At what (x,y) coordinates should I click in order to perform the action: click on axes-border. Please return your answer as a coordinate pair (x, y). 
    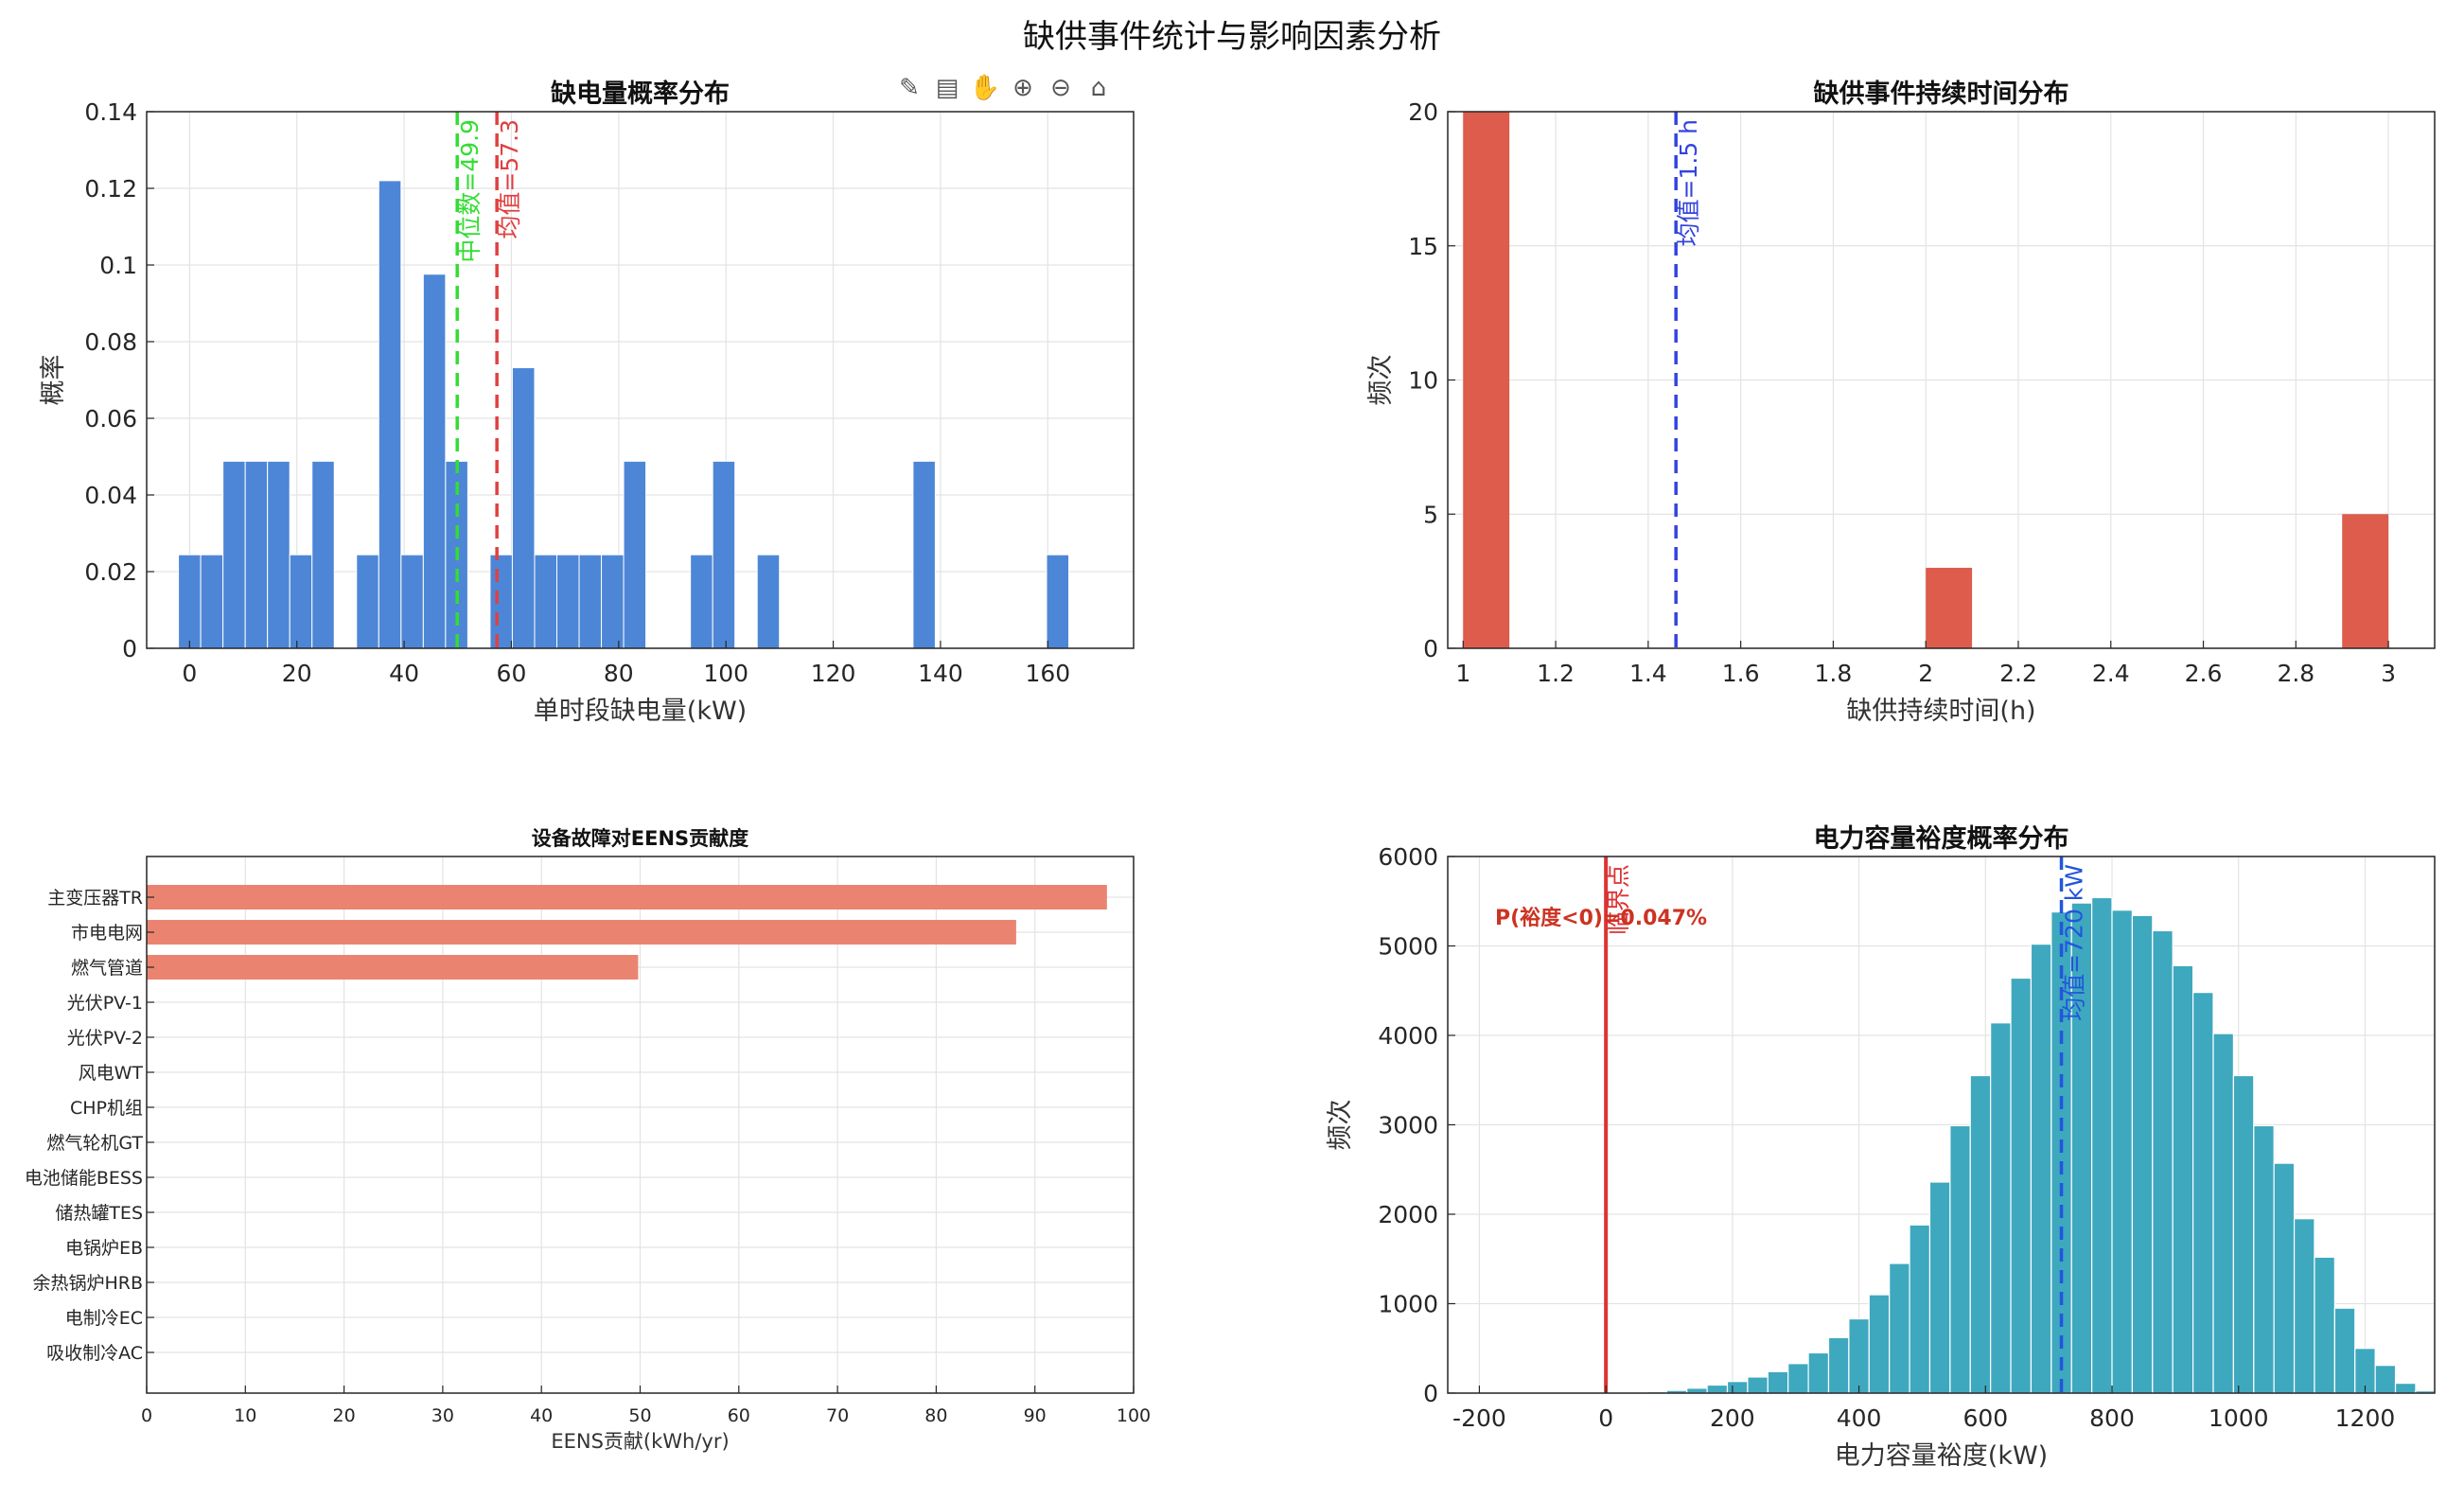
    Looking at the image, I should click on (641, 380).